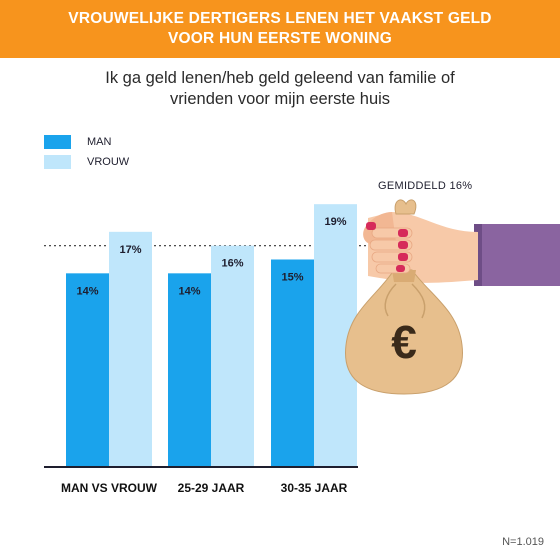  Describe the element at coordinates (280, 99) in the screenshot. I see `subtitle-line2: vrienden voor mijn eerste huis` at that location.